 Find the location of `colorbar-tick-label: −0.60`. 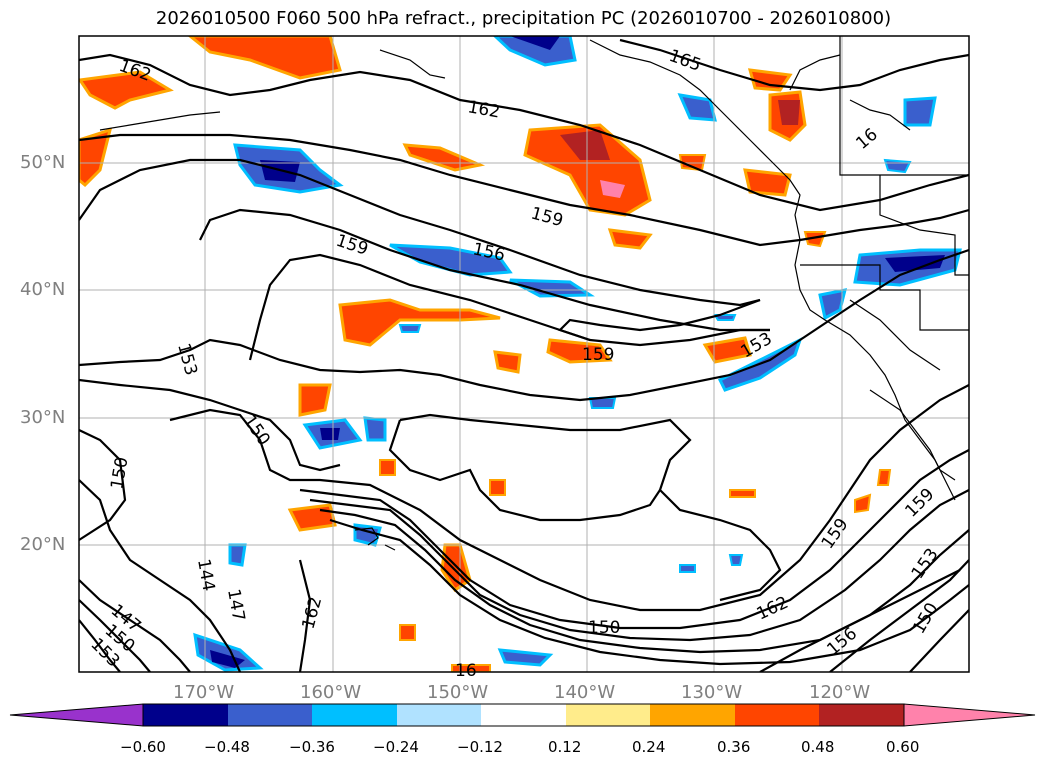

colorbar-tick-label: −0.60 is located at coordinates (143, 747).